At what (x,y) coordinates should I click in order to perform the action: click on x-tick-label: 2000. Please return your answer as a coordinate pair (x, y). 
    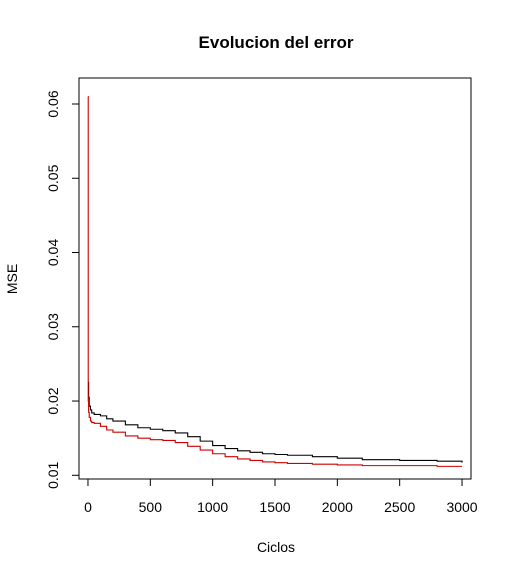
    Looking at the image, I should click on (337, 507).